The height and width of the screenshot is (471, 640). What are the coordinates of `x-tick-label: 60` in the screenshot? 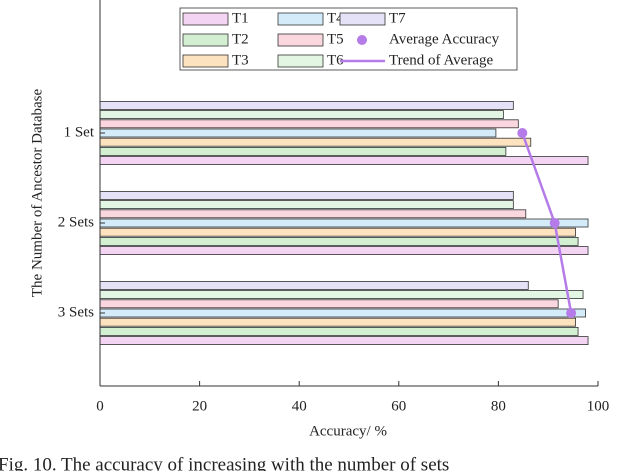 It's located at (398, 406).